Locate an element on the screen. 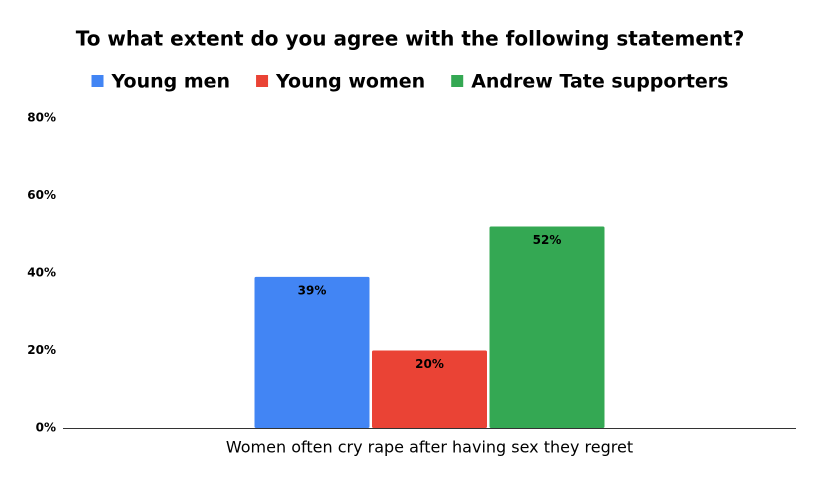 The height and width of the screenshot is (482, 821). value-label: 52% is located at coordinates (547, 240).